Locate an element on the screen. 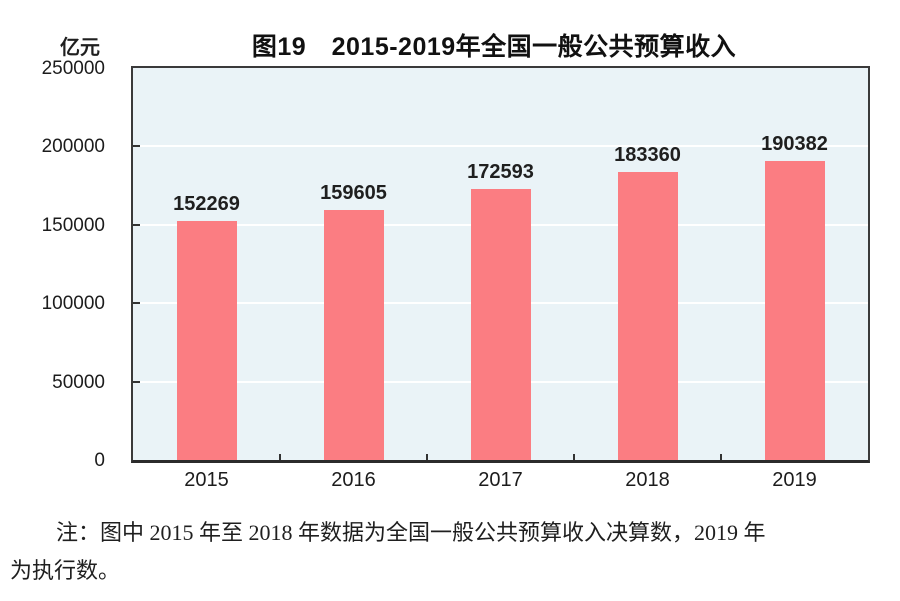 The image size is (900, 601). gridline is located at coordinates (500, 146).